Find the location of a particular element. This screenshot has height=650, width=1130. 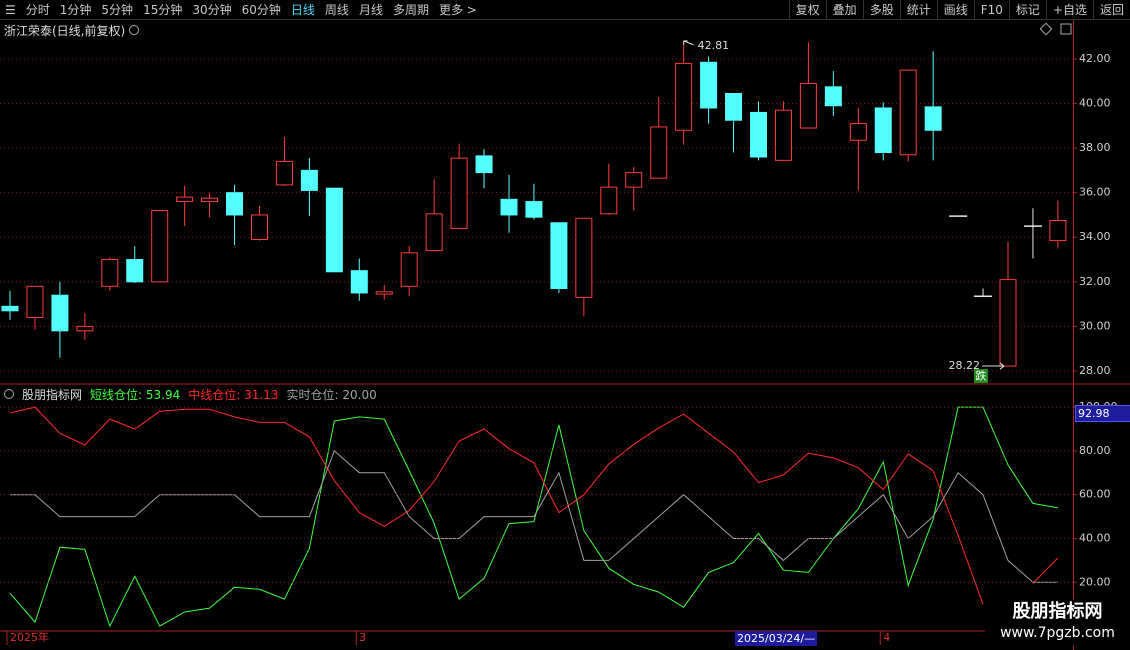

annotation-badge: 跌 is located at coordinates (981, 376).